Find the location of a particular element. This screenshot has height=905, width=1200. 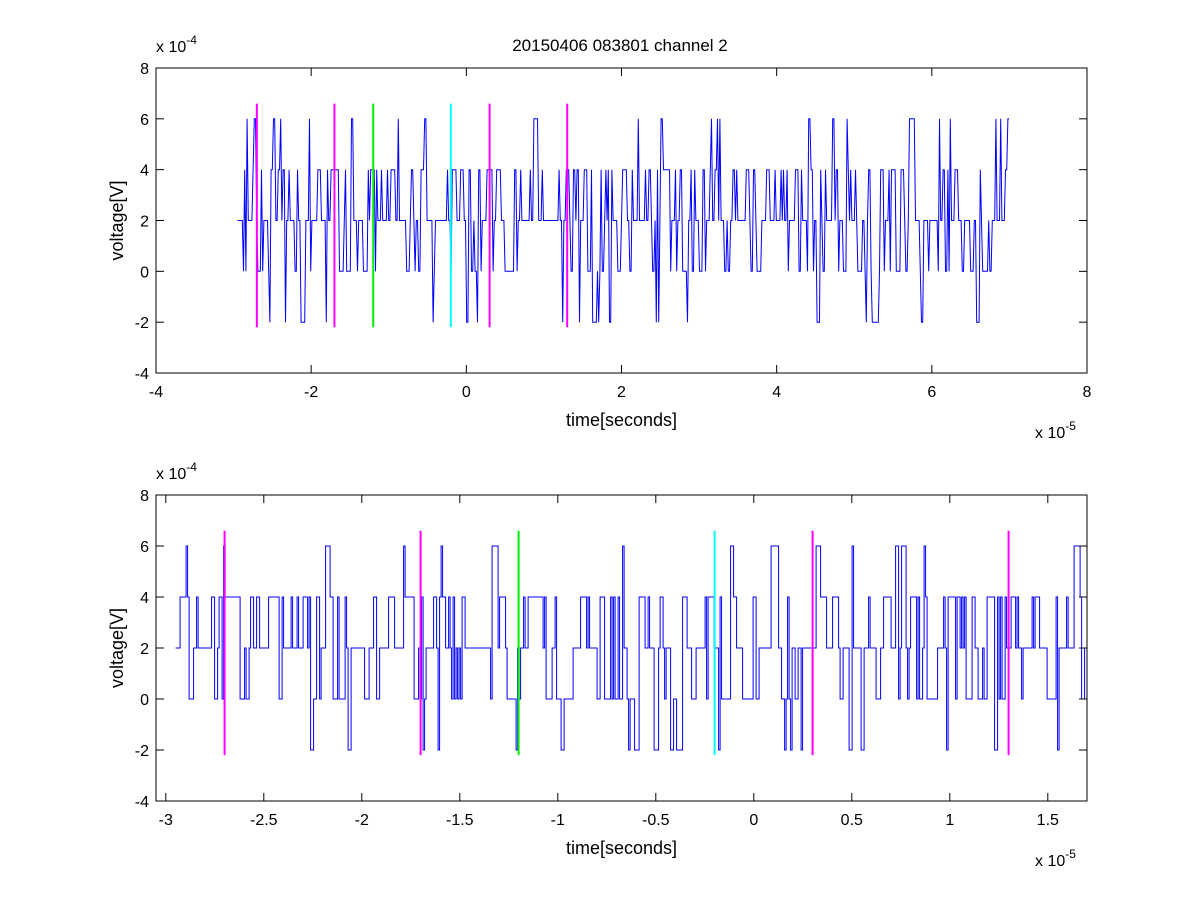

x-tick-label: 1 is located at coordinates (949, 820).